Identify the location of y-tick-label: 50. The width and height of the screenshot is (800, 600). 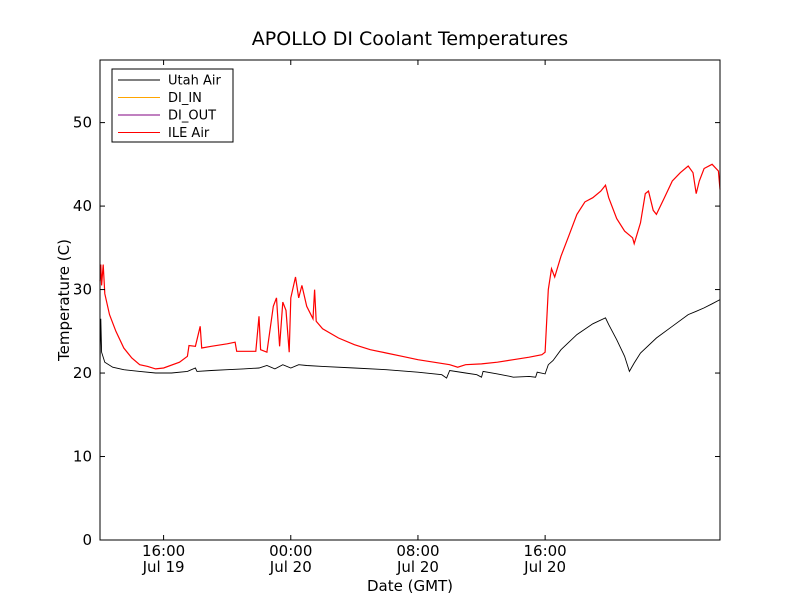
(82, 123).